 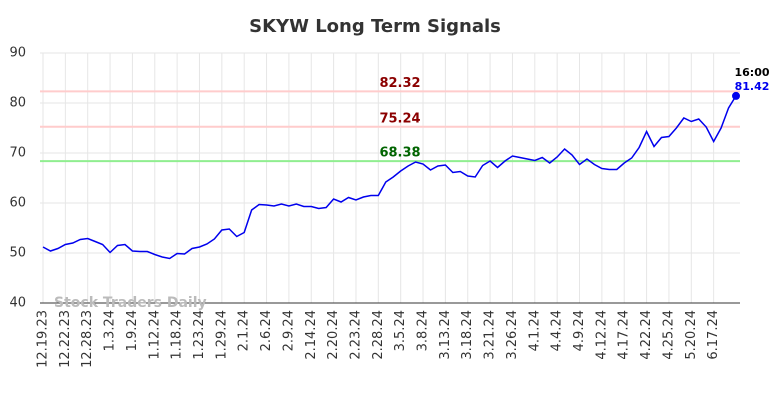 I want to click on y-tick-label: 70, so click(x=17, y=153).